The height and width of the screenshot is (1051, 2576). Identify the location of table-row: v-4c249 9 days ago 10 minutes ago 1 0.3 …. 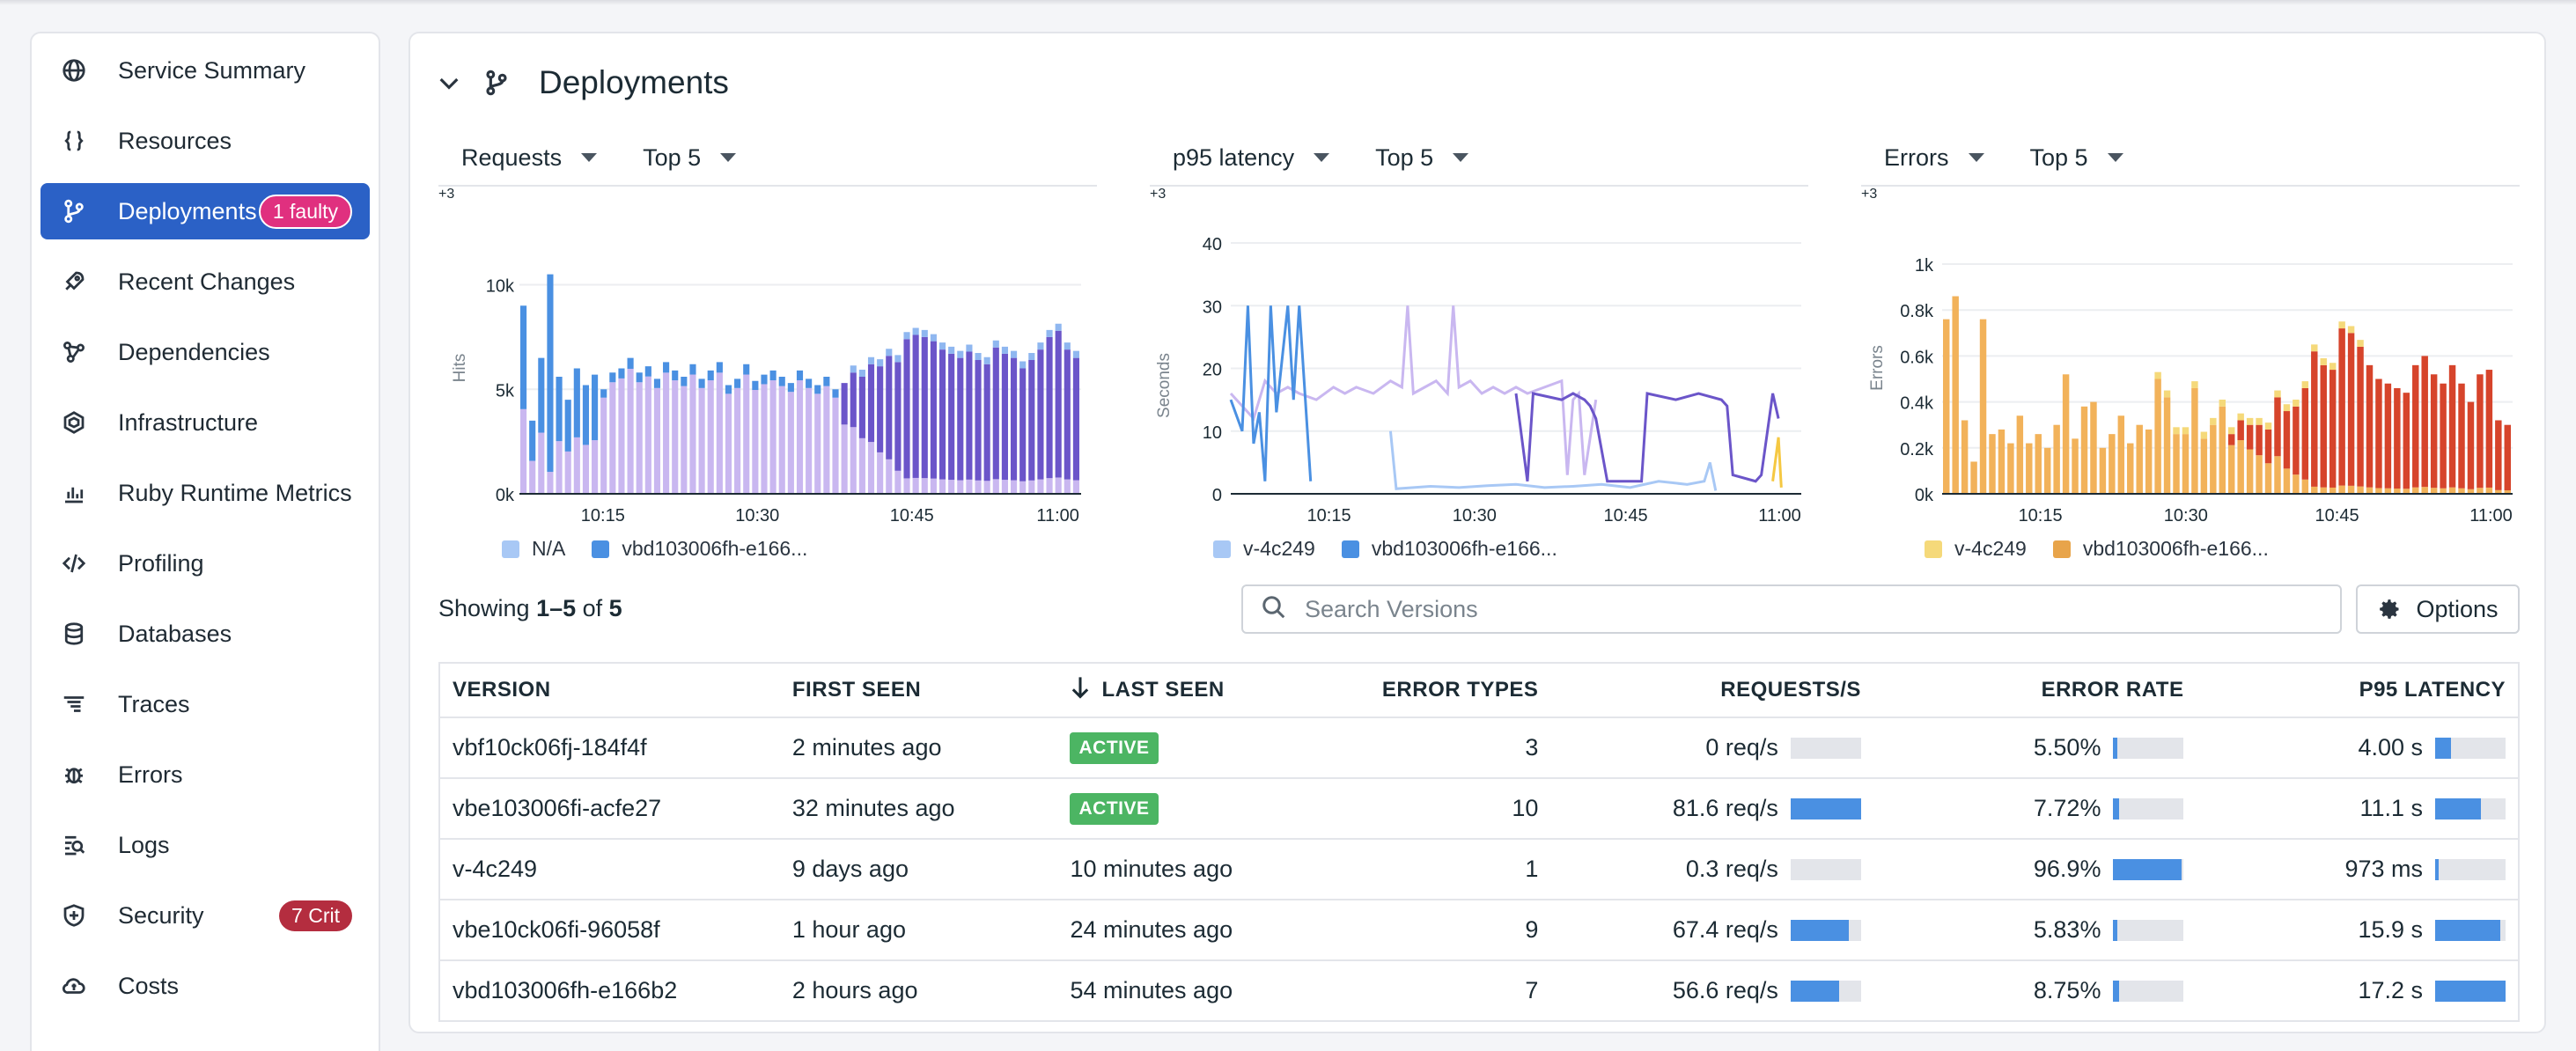
(1479, 870).